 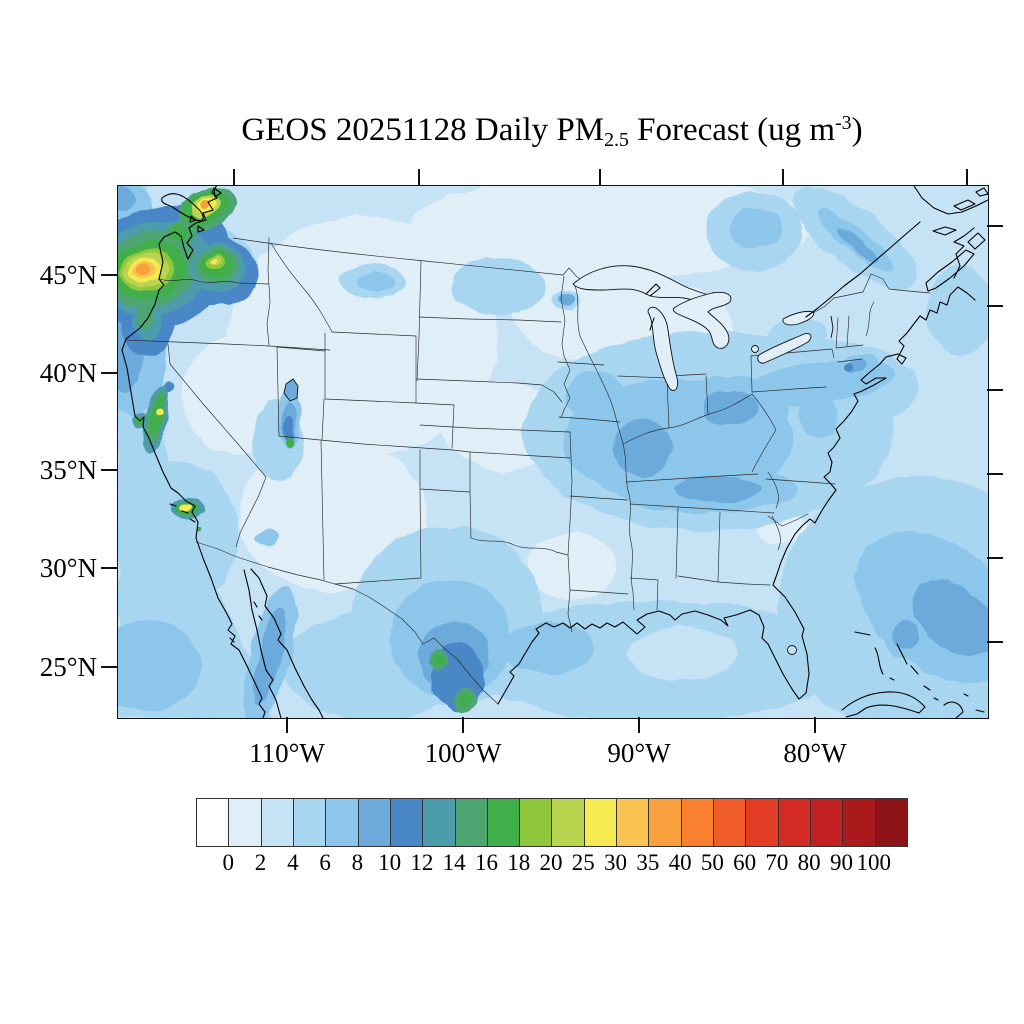 What do you see at coordinates (583, 862) in the screenshot?
I see `colorbar-tick-label: 25` at bounding box center [583, 862].